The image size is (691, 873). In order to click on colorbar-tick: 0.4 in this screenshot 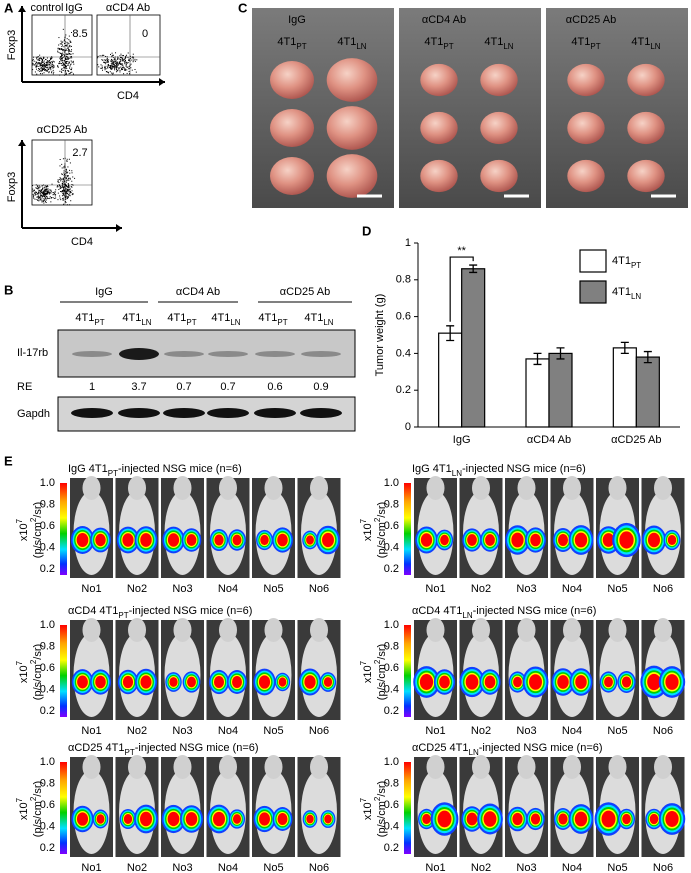, I will do `click(391, 826)`.